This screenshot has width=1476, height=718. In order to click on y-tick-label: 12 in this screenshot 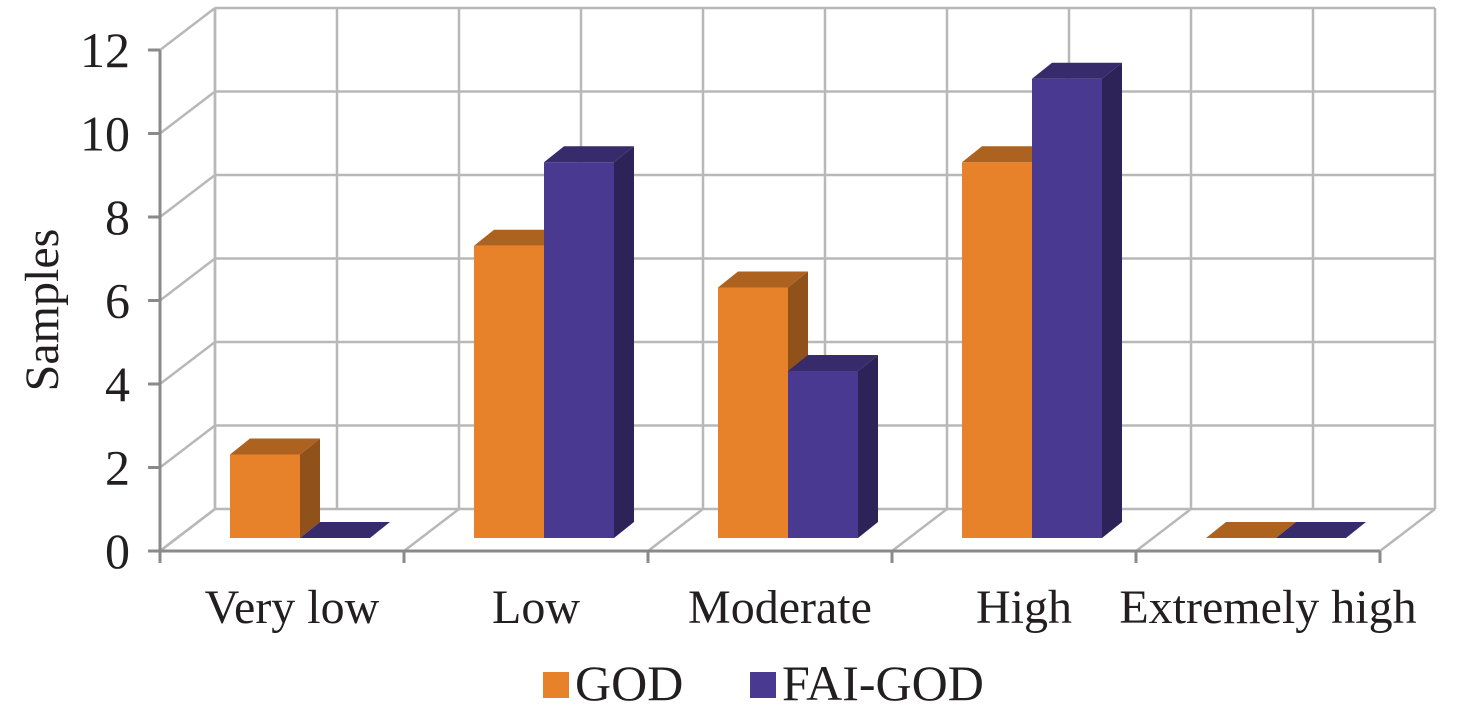, I will do `click(105, 50)`.